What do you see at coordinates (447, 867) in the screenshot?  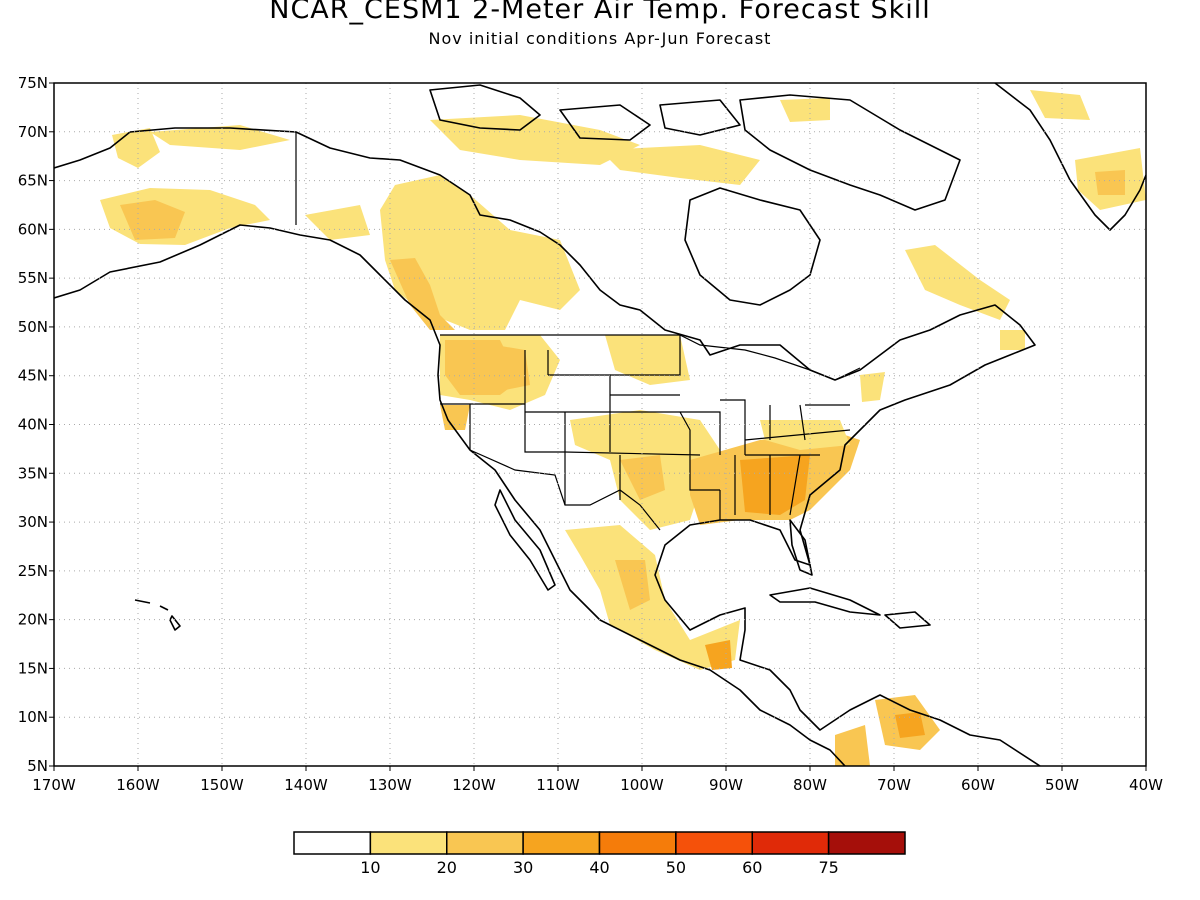 I see `colorbar-label: 20` at bounding box center [447, 867].